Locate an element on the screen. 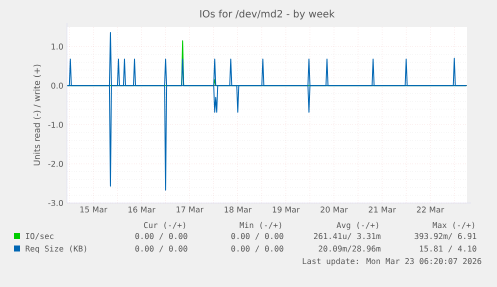 The image size is (497, 287). chart-title: IOs for /dev/md2 - by week is located at coordinates (267, 15).